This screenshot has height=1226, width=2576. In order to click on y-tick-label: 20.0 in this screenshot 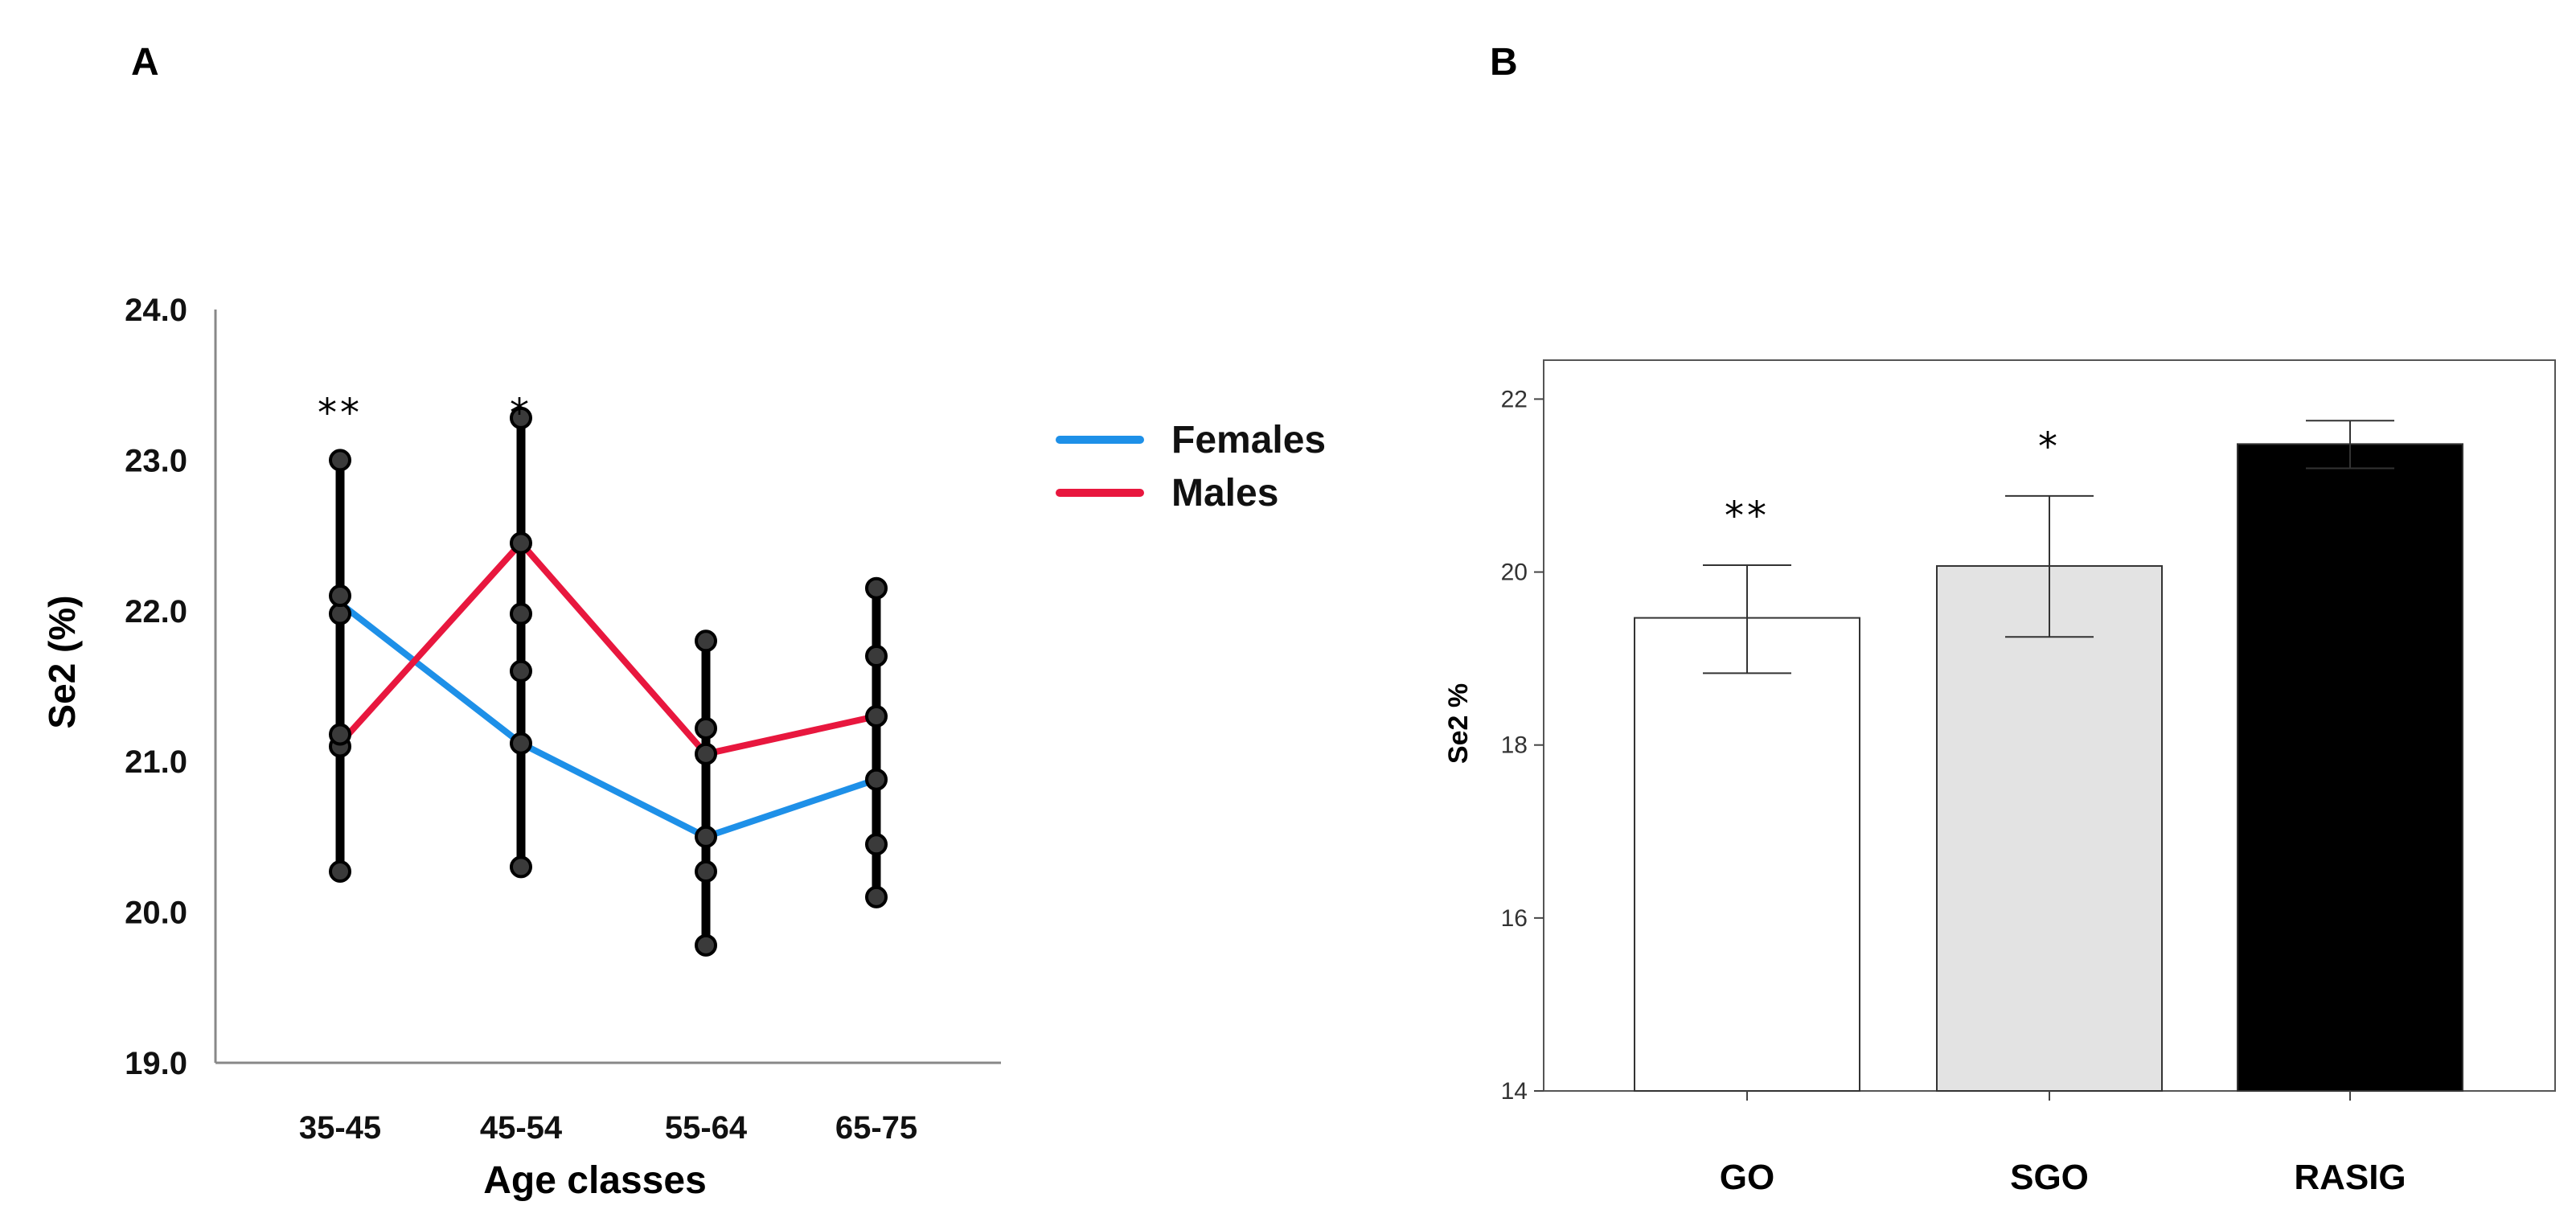, I will do `click(156, 913)`.